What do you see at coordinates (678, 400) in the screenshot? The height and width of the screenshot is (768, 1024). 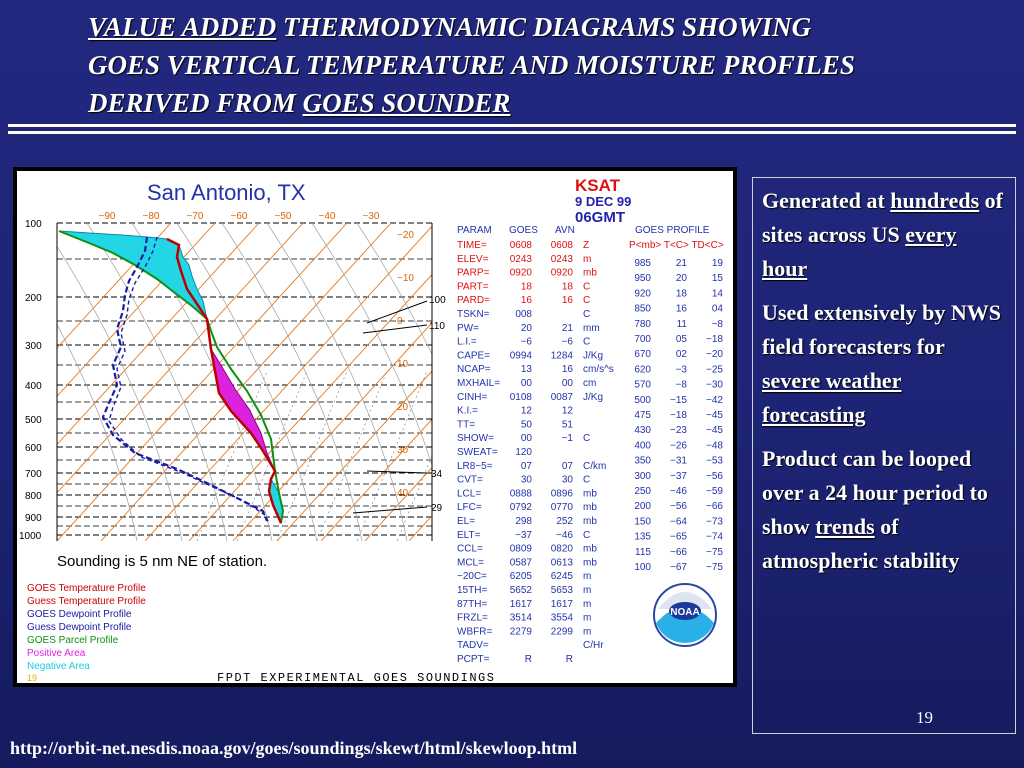 I see `profile-temp: −15` at bounding box center [678, 400].